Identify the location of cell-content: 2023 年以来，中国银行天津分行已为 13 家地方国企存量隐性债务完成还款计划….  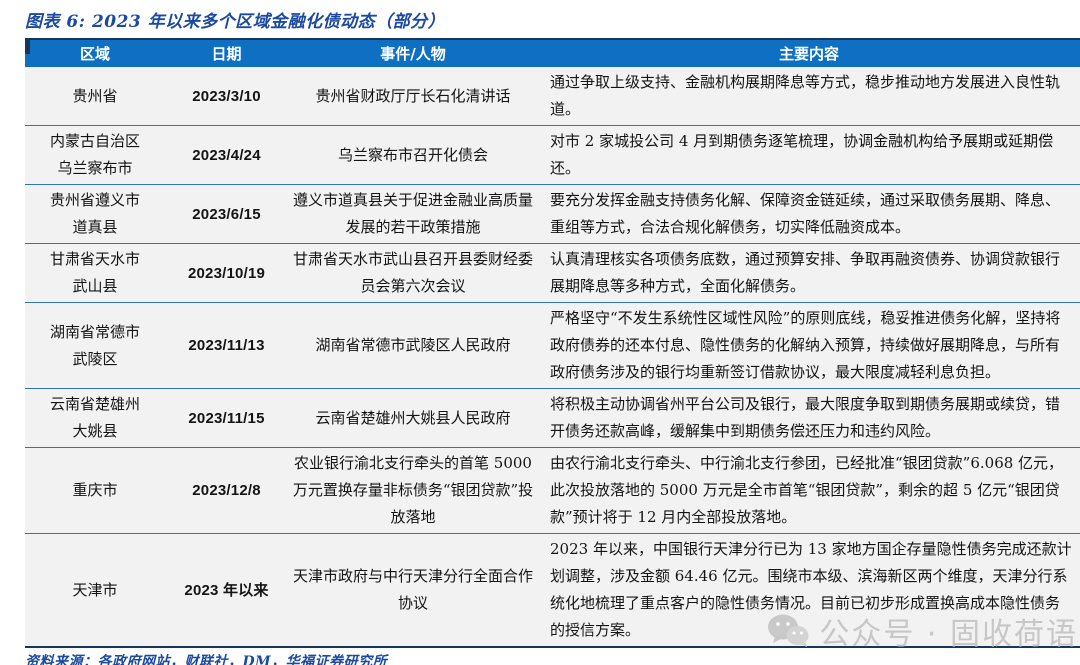
(811, 589).